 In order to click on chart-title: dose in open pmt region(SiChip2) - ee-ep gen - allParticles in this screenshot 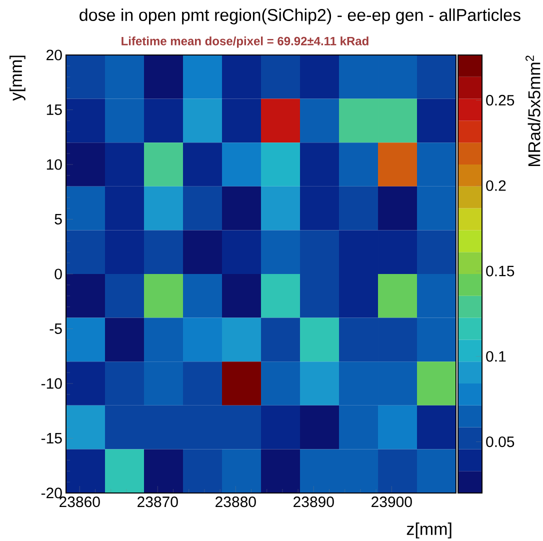, I will do `click(300, 16)`.